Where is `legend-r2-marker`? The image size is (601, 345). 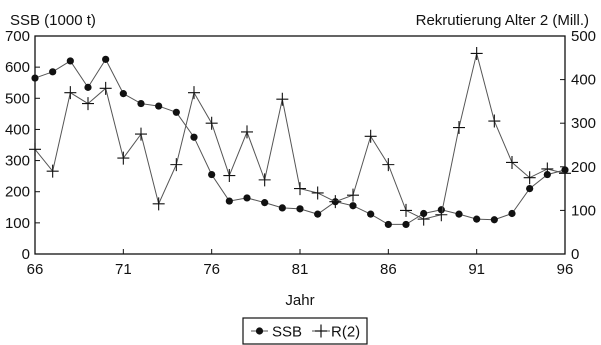 legend-r2-marker is located at coordinates (321, 331).